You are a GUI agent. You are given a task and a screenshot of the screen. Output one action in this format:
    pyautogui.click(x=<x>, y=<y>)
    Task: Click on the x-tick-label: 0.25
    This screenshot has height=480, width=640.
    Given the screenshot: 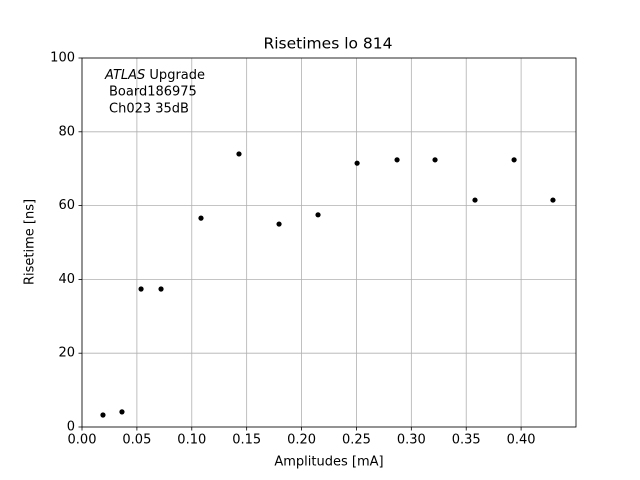 What is the action you would take?
    pyautogui.click(x=356, y=440)
    